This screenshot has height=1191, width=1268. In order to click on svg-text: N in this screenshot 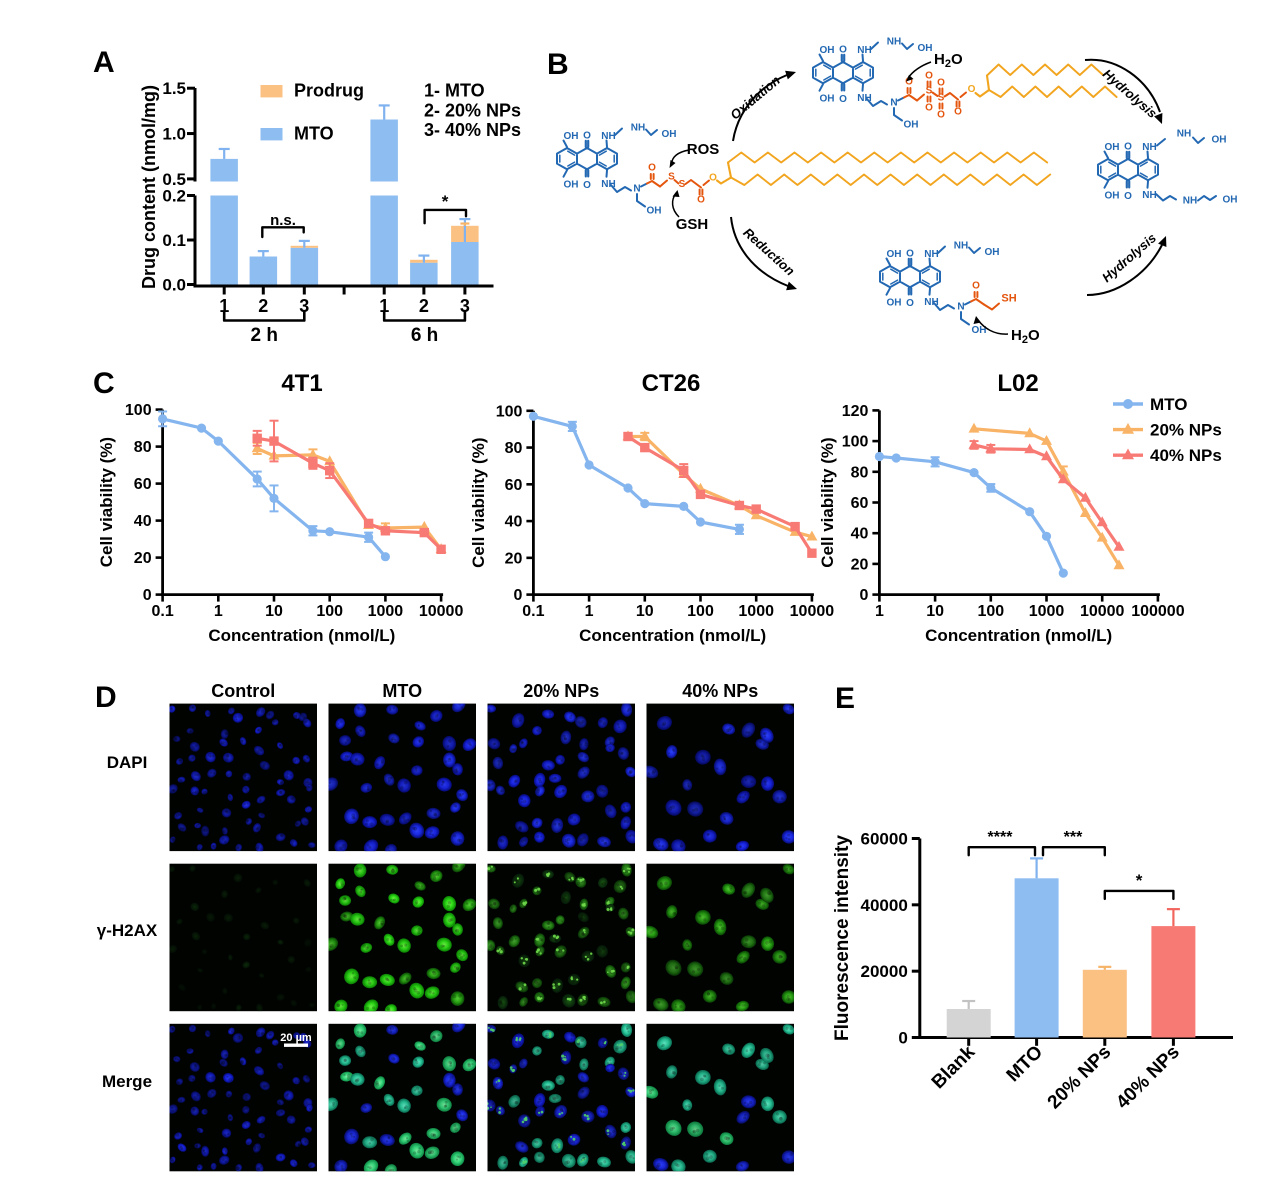, I will do `click(636, 189)`.